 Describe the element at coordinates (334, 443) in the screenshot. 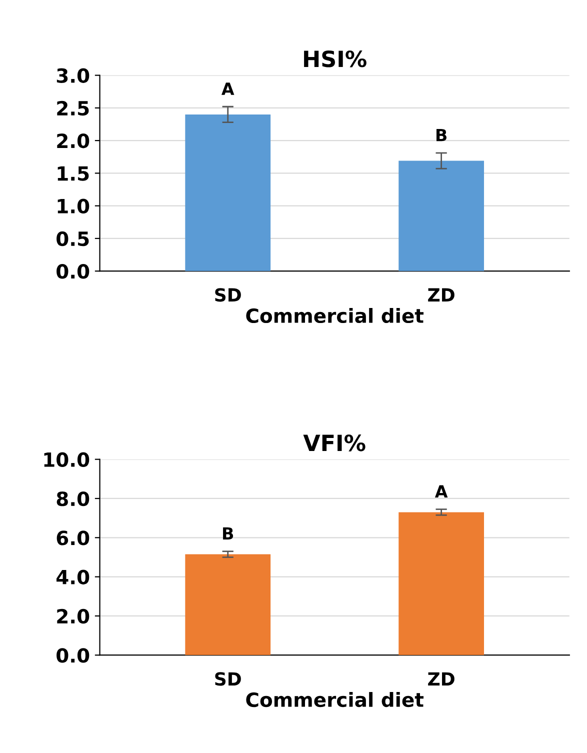

I see `chart-title: VFI%` at that location.